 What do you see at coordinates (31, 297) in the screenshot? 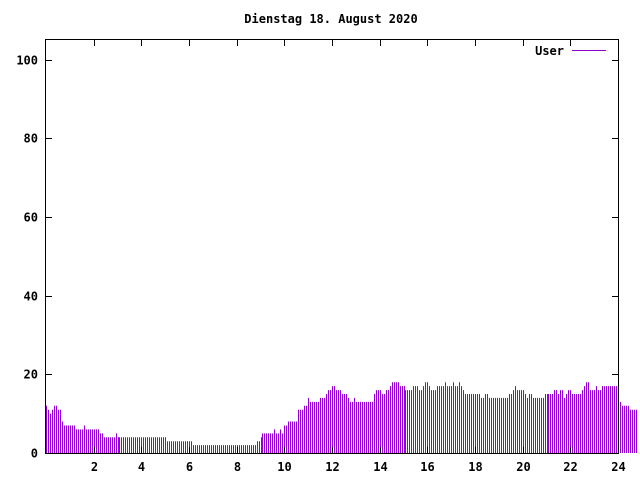
I see `y-tick-label: 40` at bounding box center [31, 297].